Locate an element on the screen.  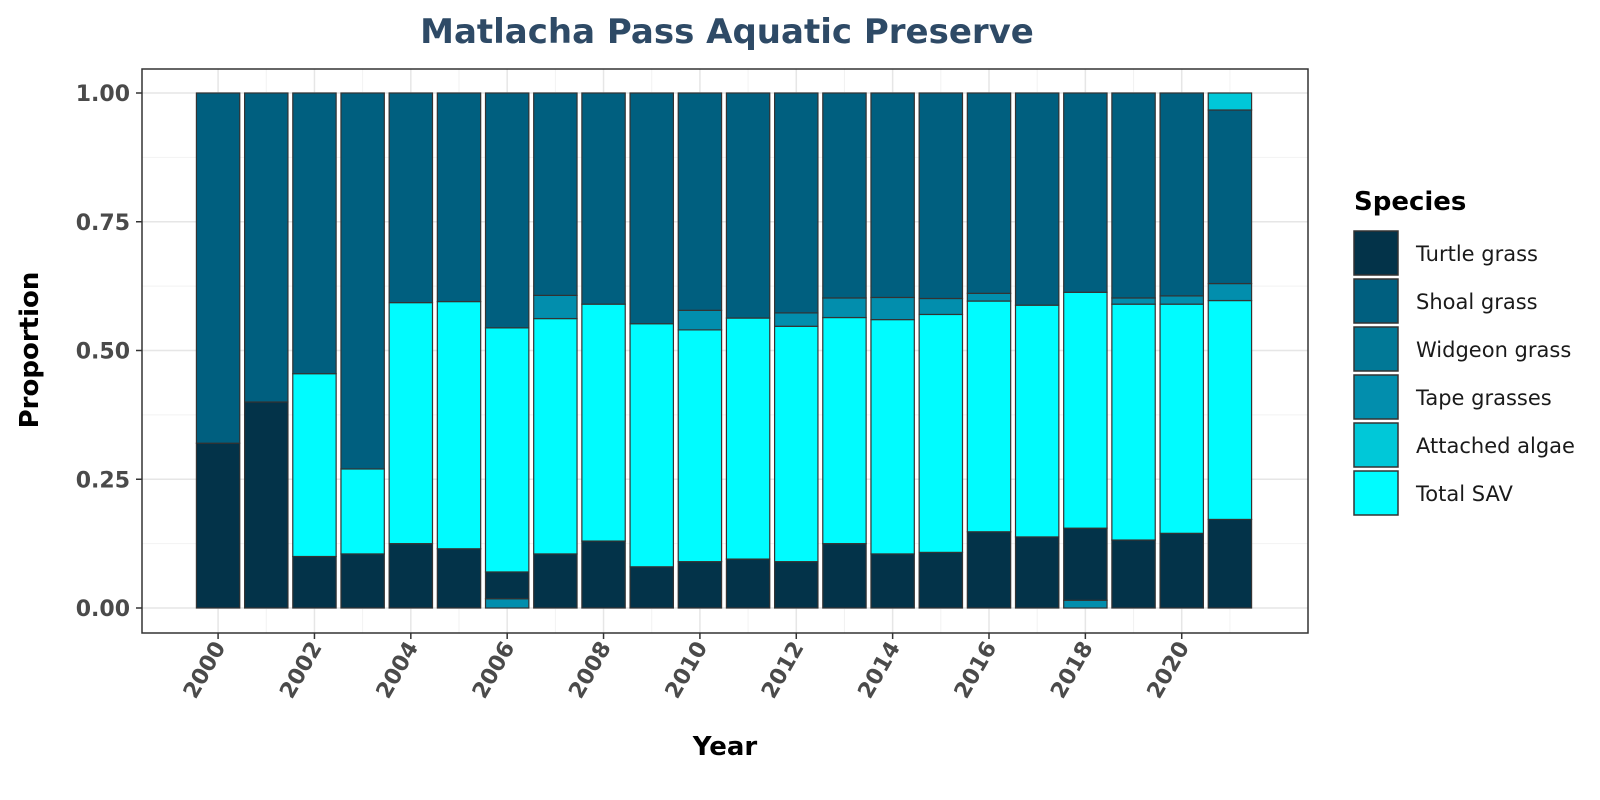
x-tick-label: 2006 is located at coordinates (494, 671).